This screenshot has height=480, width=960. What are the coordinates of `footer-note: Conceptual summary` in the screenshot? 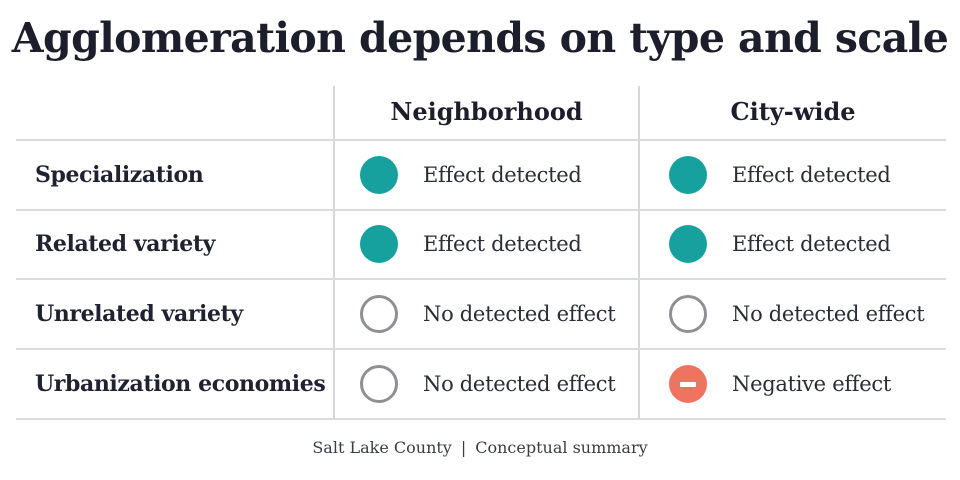 It's located at (561, 447).